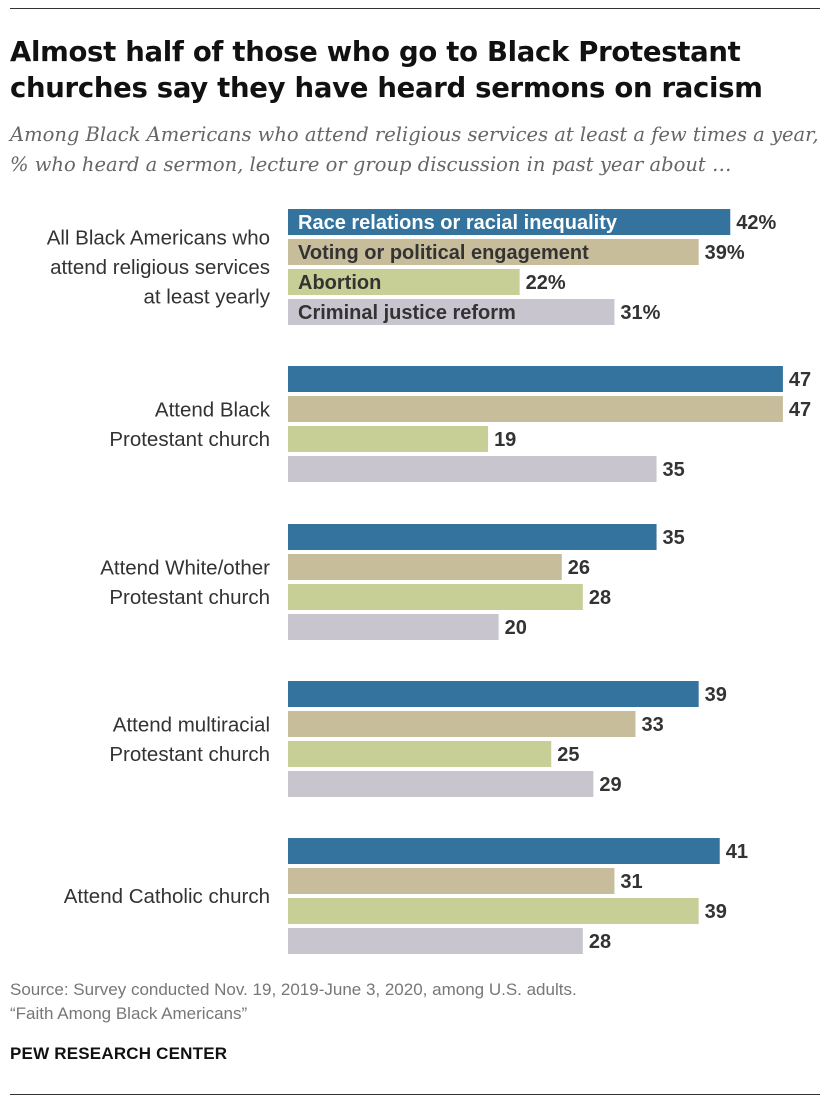 The width and height of the screenshot is (840, 1104). Describe the element at coordinates (207, 297) in the screenshot. I see `category-label: at least yearly` at that location.